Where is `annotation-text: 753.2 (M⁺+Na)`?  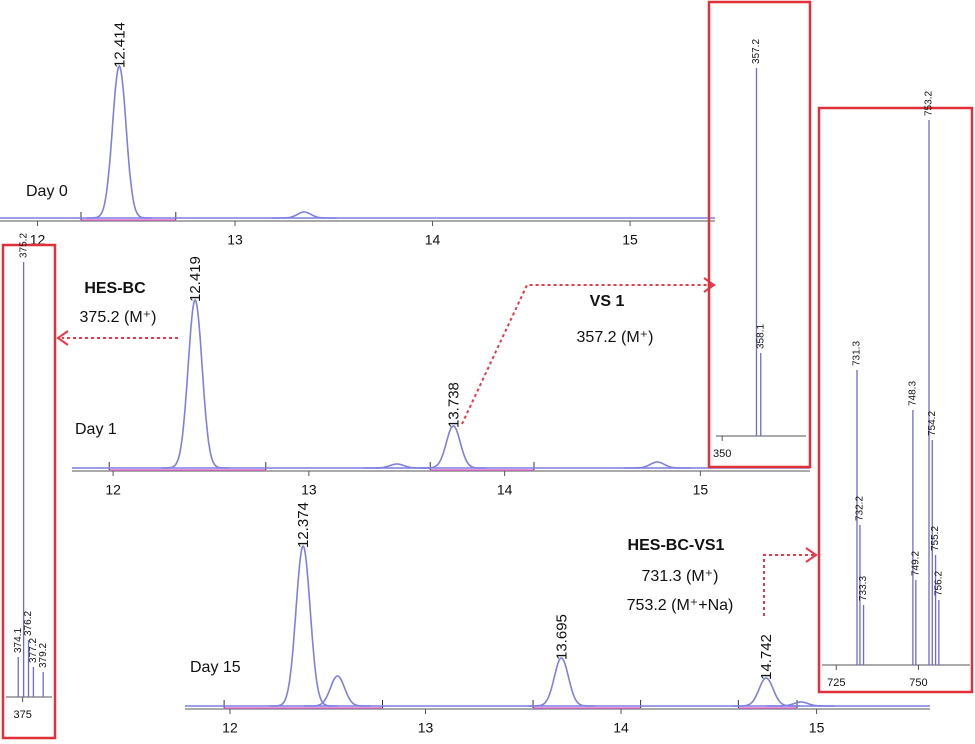 annotation-text: 753.2 (M⁺+Na) is located at coordinates (680, 605).